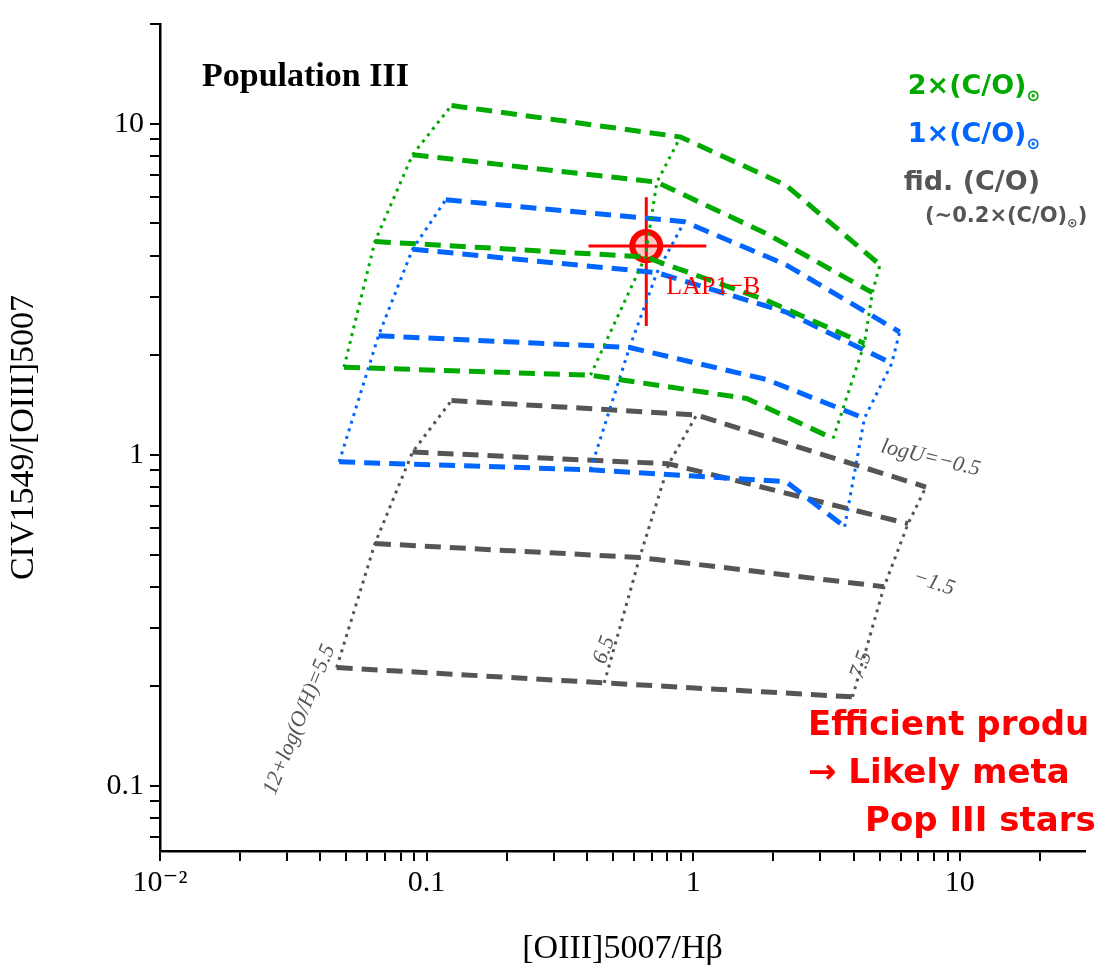 The width and height of the screenshot is (1105, 973). I want to click on y-axis-title: CIV1549/[OIII]5007, so click(22, 437).